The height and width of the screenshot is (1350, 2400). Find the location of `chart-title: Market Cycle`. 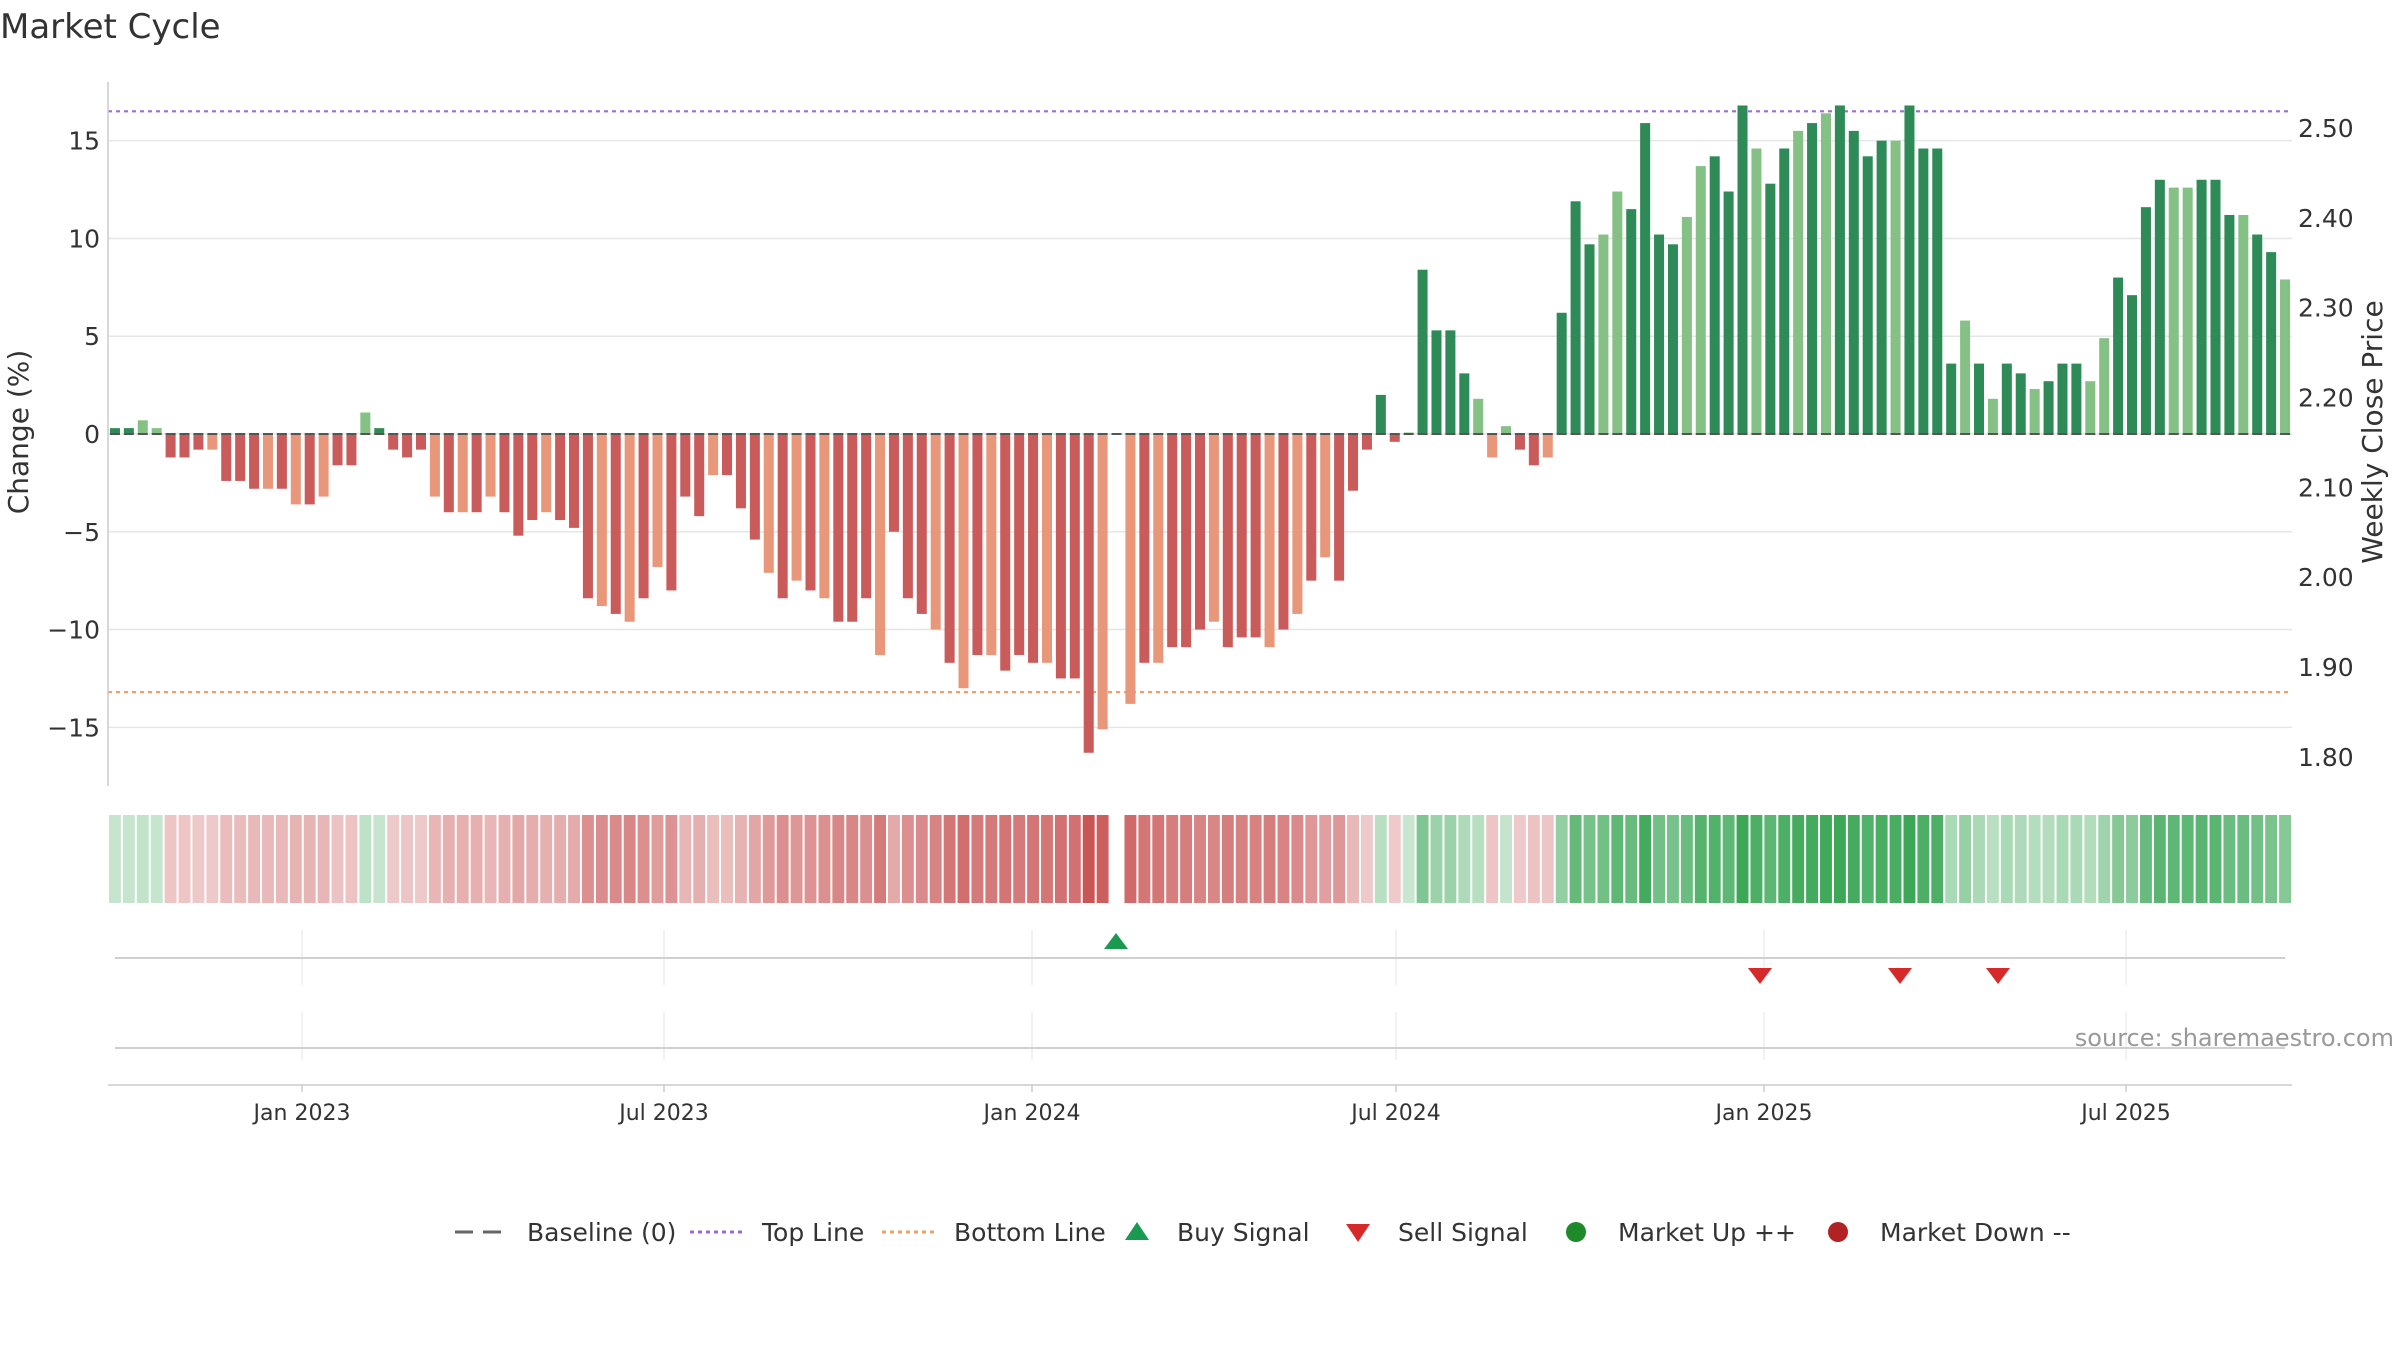

chart-title: Market Cycle is located at coordinates (110, 27).